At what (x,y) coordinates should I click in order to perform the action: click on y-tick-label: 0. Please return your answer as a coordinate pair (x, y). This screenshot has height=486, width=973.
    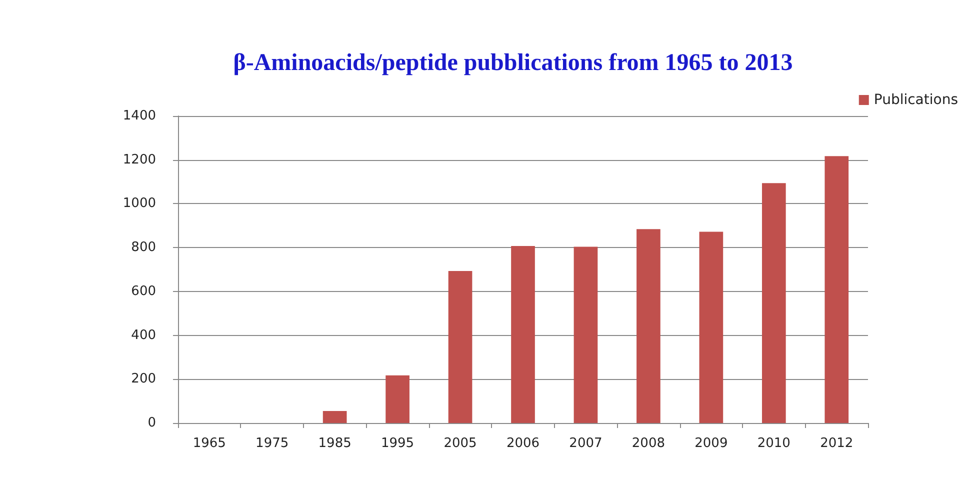
    Looking at the image, I should click on (152, 423).